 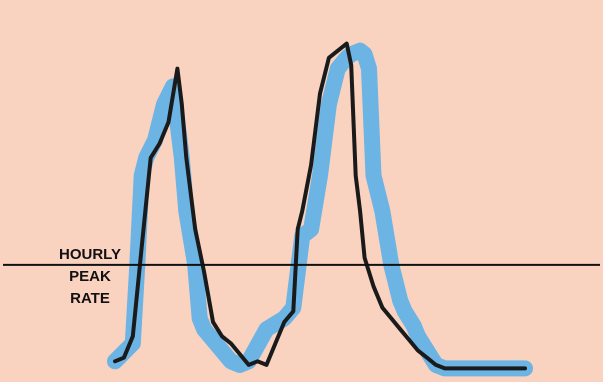 I want to click on peak-label-line-3: RATE, so click(x=90, y=298).